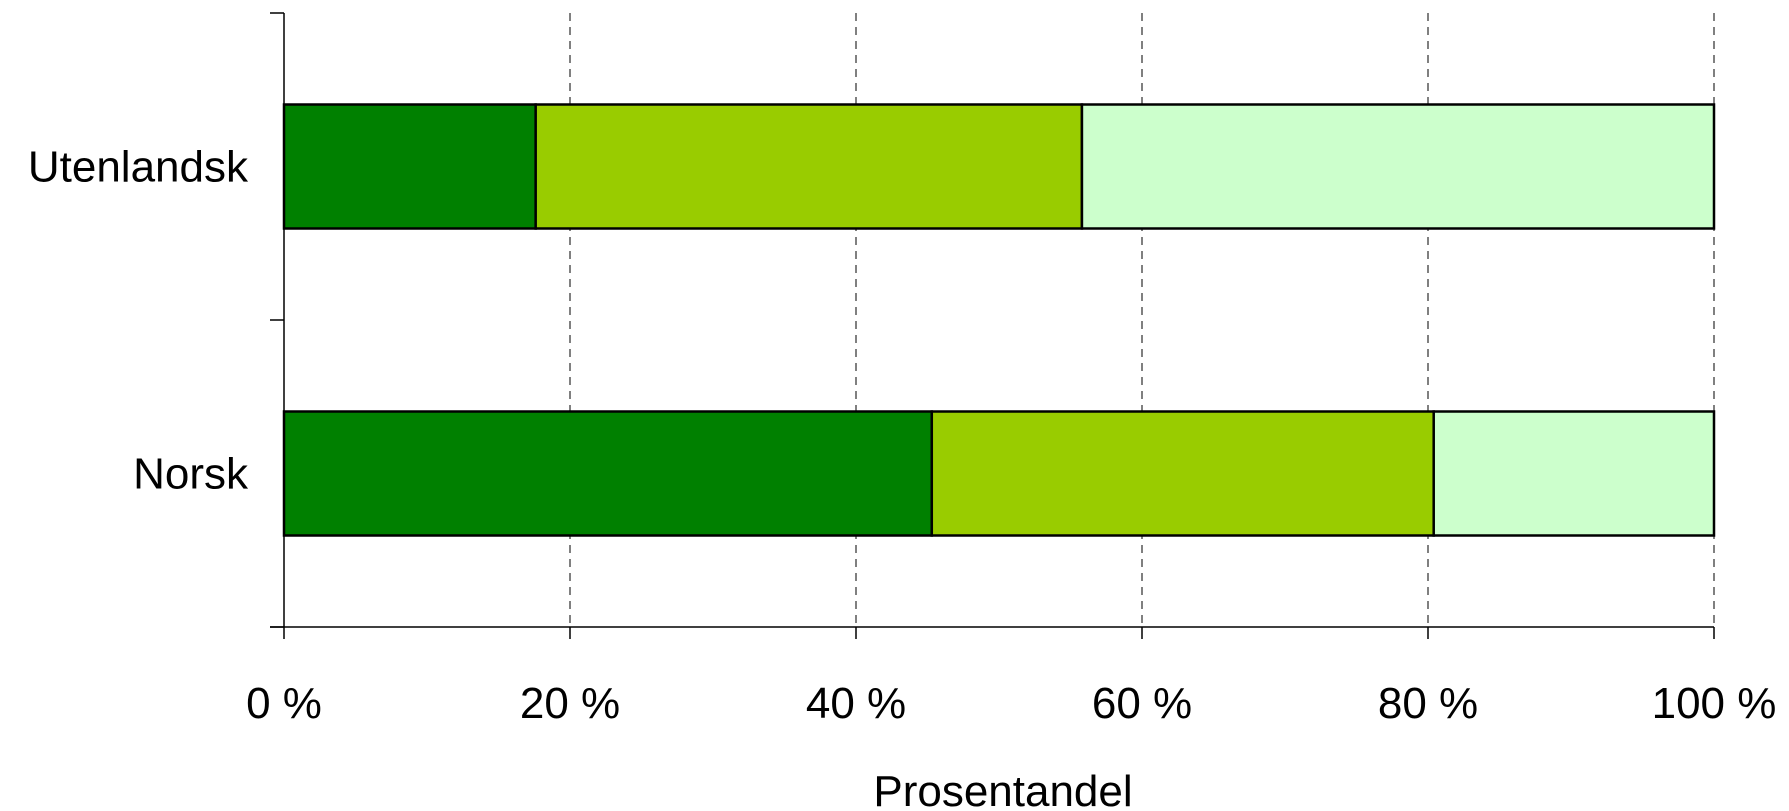 The width and height of the screenshot is (1789, 811). Describe the element at coordinates (138, 167) in the screenshot. I see `category-label: Utenlandsk` at that location.